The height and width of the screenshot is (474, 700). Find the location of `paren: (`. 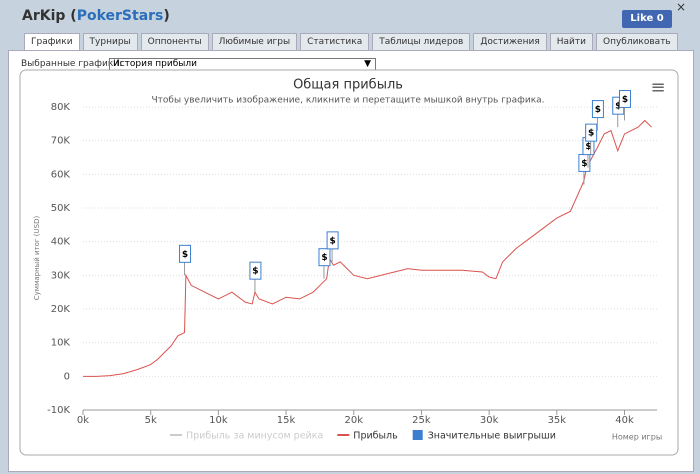

paren: ( is located at coordinates (73, 16).